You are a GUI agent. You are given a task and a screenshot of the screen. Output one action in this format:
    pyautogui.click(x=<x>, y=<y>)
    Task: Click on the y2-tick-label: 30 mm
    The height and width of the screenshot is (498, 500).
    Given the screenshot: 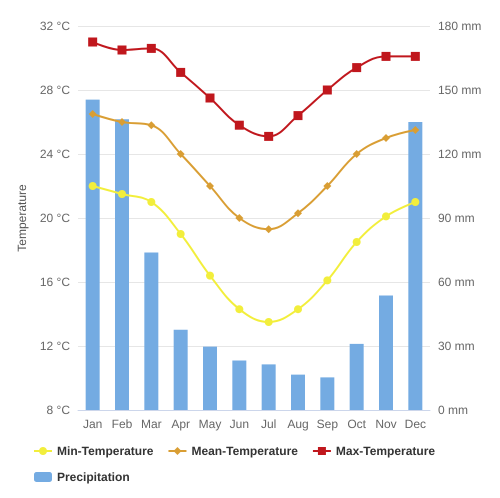 What is the action you would take?
    pyautogui.click(x=456, y=346)
    